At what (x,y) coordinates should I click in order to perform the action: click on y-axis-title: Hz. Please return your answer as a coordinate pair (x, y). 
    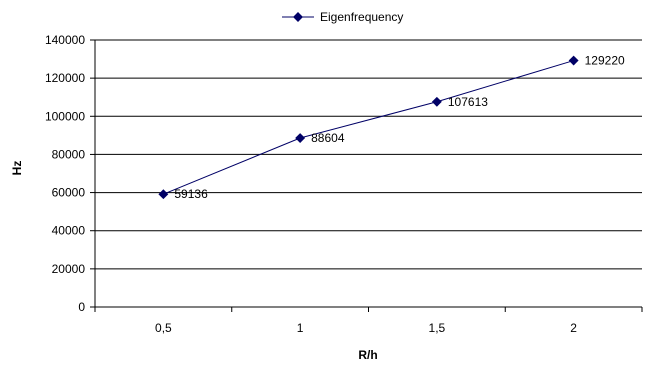
    Looking at the image, I should click on (17, 168).